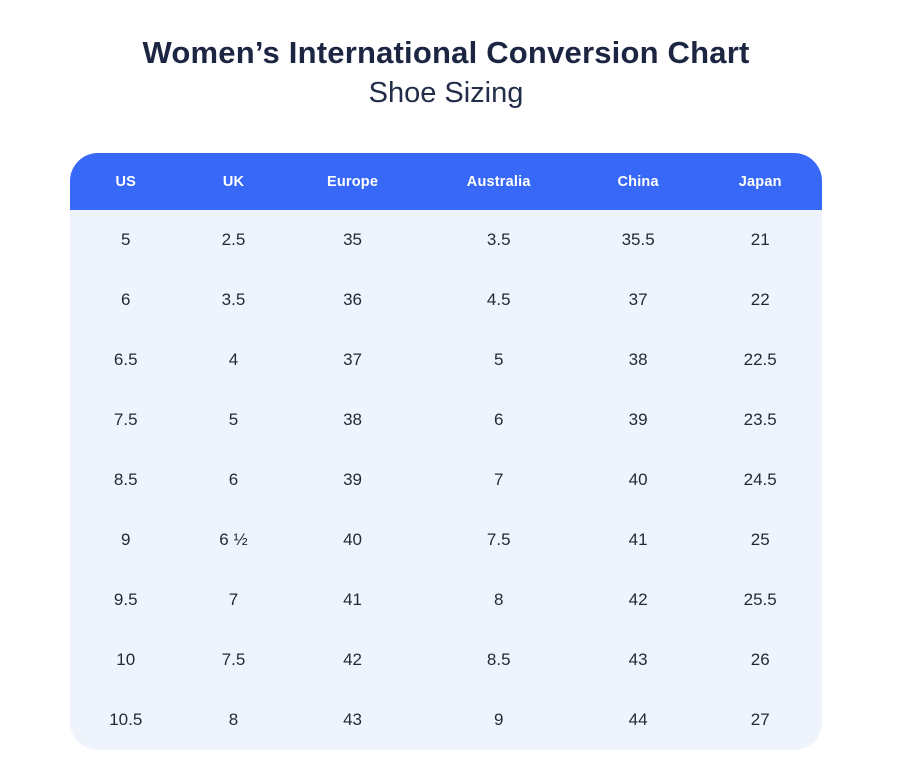 The width and height of the screenshot is (915, 777). What do you see at coordinates (125, 599) in the screenshot?
I see `table-cell: 9.5` at bounding box center [125, 599].